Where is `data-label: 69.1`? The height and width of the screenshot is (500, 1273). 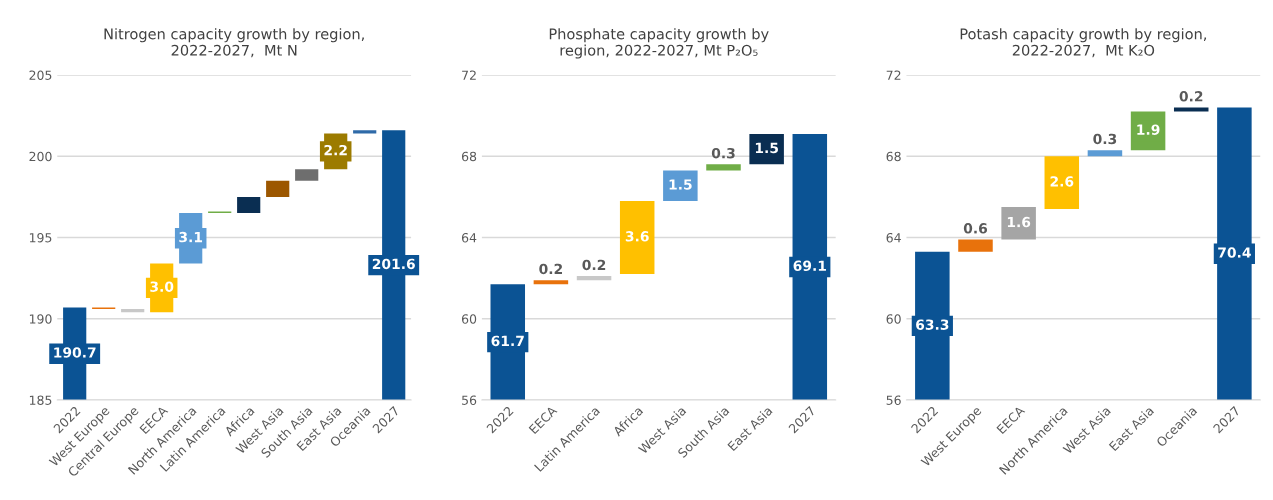 data-label: 69.1 is located at coordinates (809, 265).